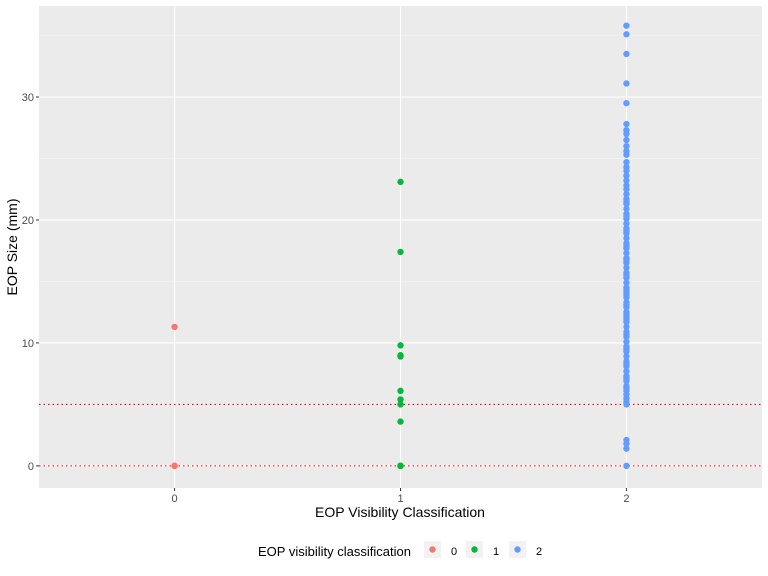  I want to click on y-axis-title: EOP Size (mm), so click(12, 247).